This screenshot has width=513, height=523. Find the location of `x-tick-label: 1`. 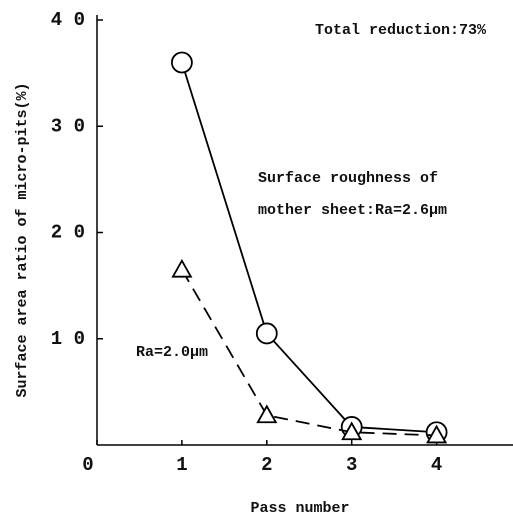

x-tick-label: 1 is located at coordinates (181, 465).